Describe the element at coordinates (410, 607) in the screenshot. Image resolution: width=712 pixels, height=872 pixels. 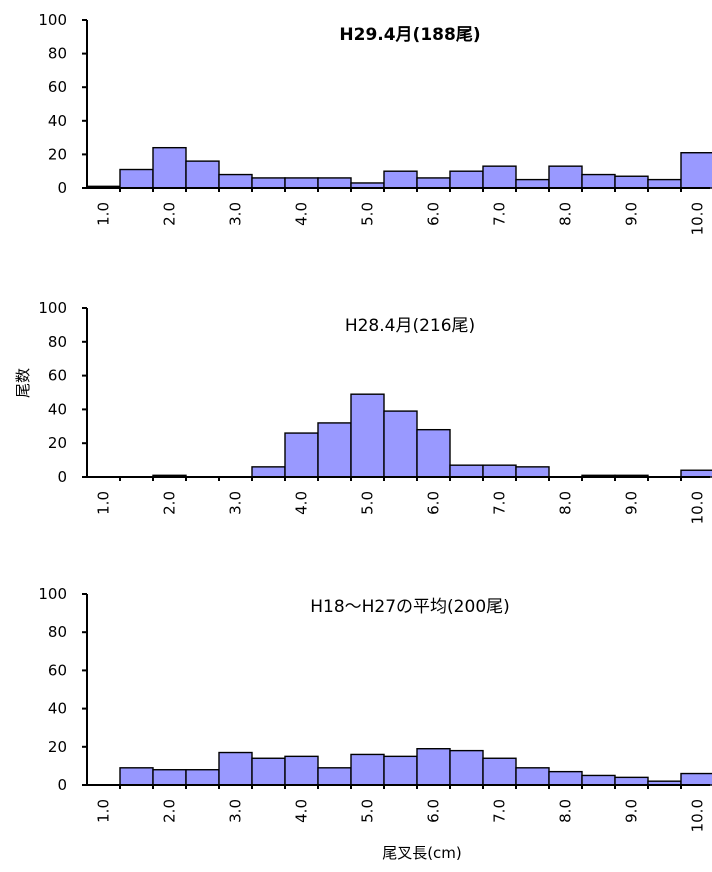
I see `chart-title: H18～H27の平均(200尾)` at that location.